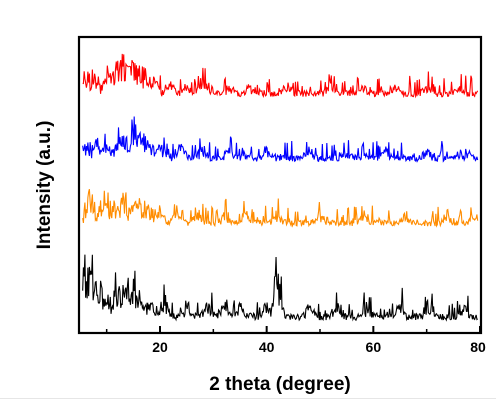 The height and width of the screenshot is (404, 496). I want to click on y-axis-label: Intensity (a.u.), so click(44, 185).